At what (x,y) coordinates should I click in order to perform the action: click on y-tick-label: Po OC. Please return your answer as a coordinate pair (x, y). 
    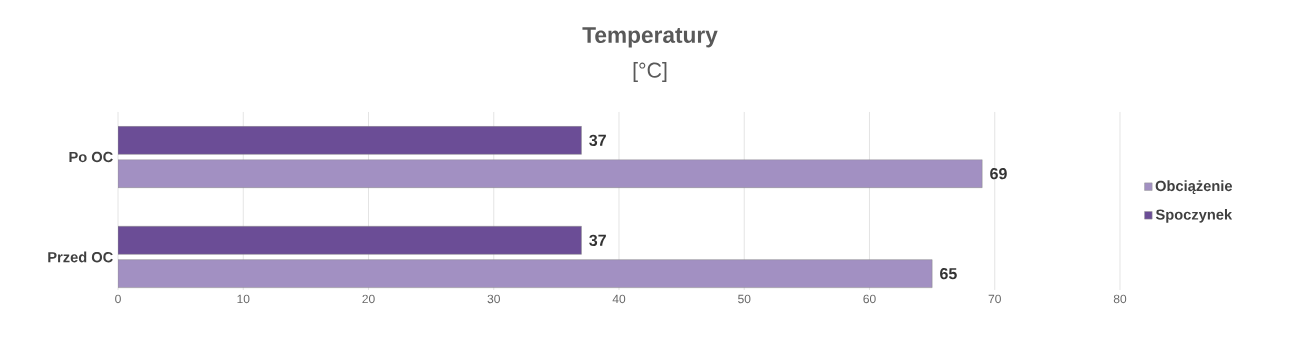
    Looking at the image, I should click on (91, 157).